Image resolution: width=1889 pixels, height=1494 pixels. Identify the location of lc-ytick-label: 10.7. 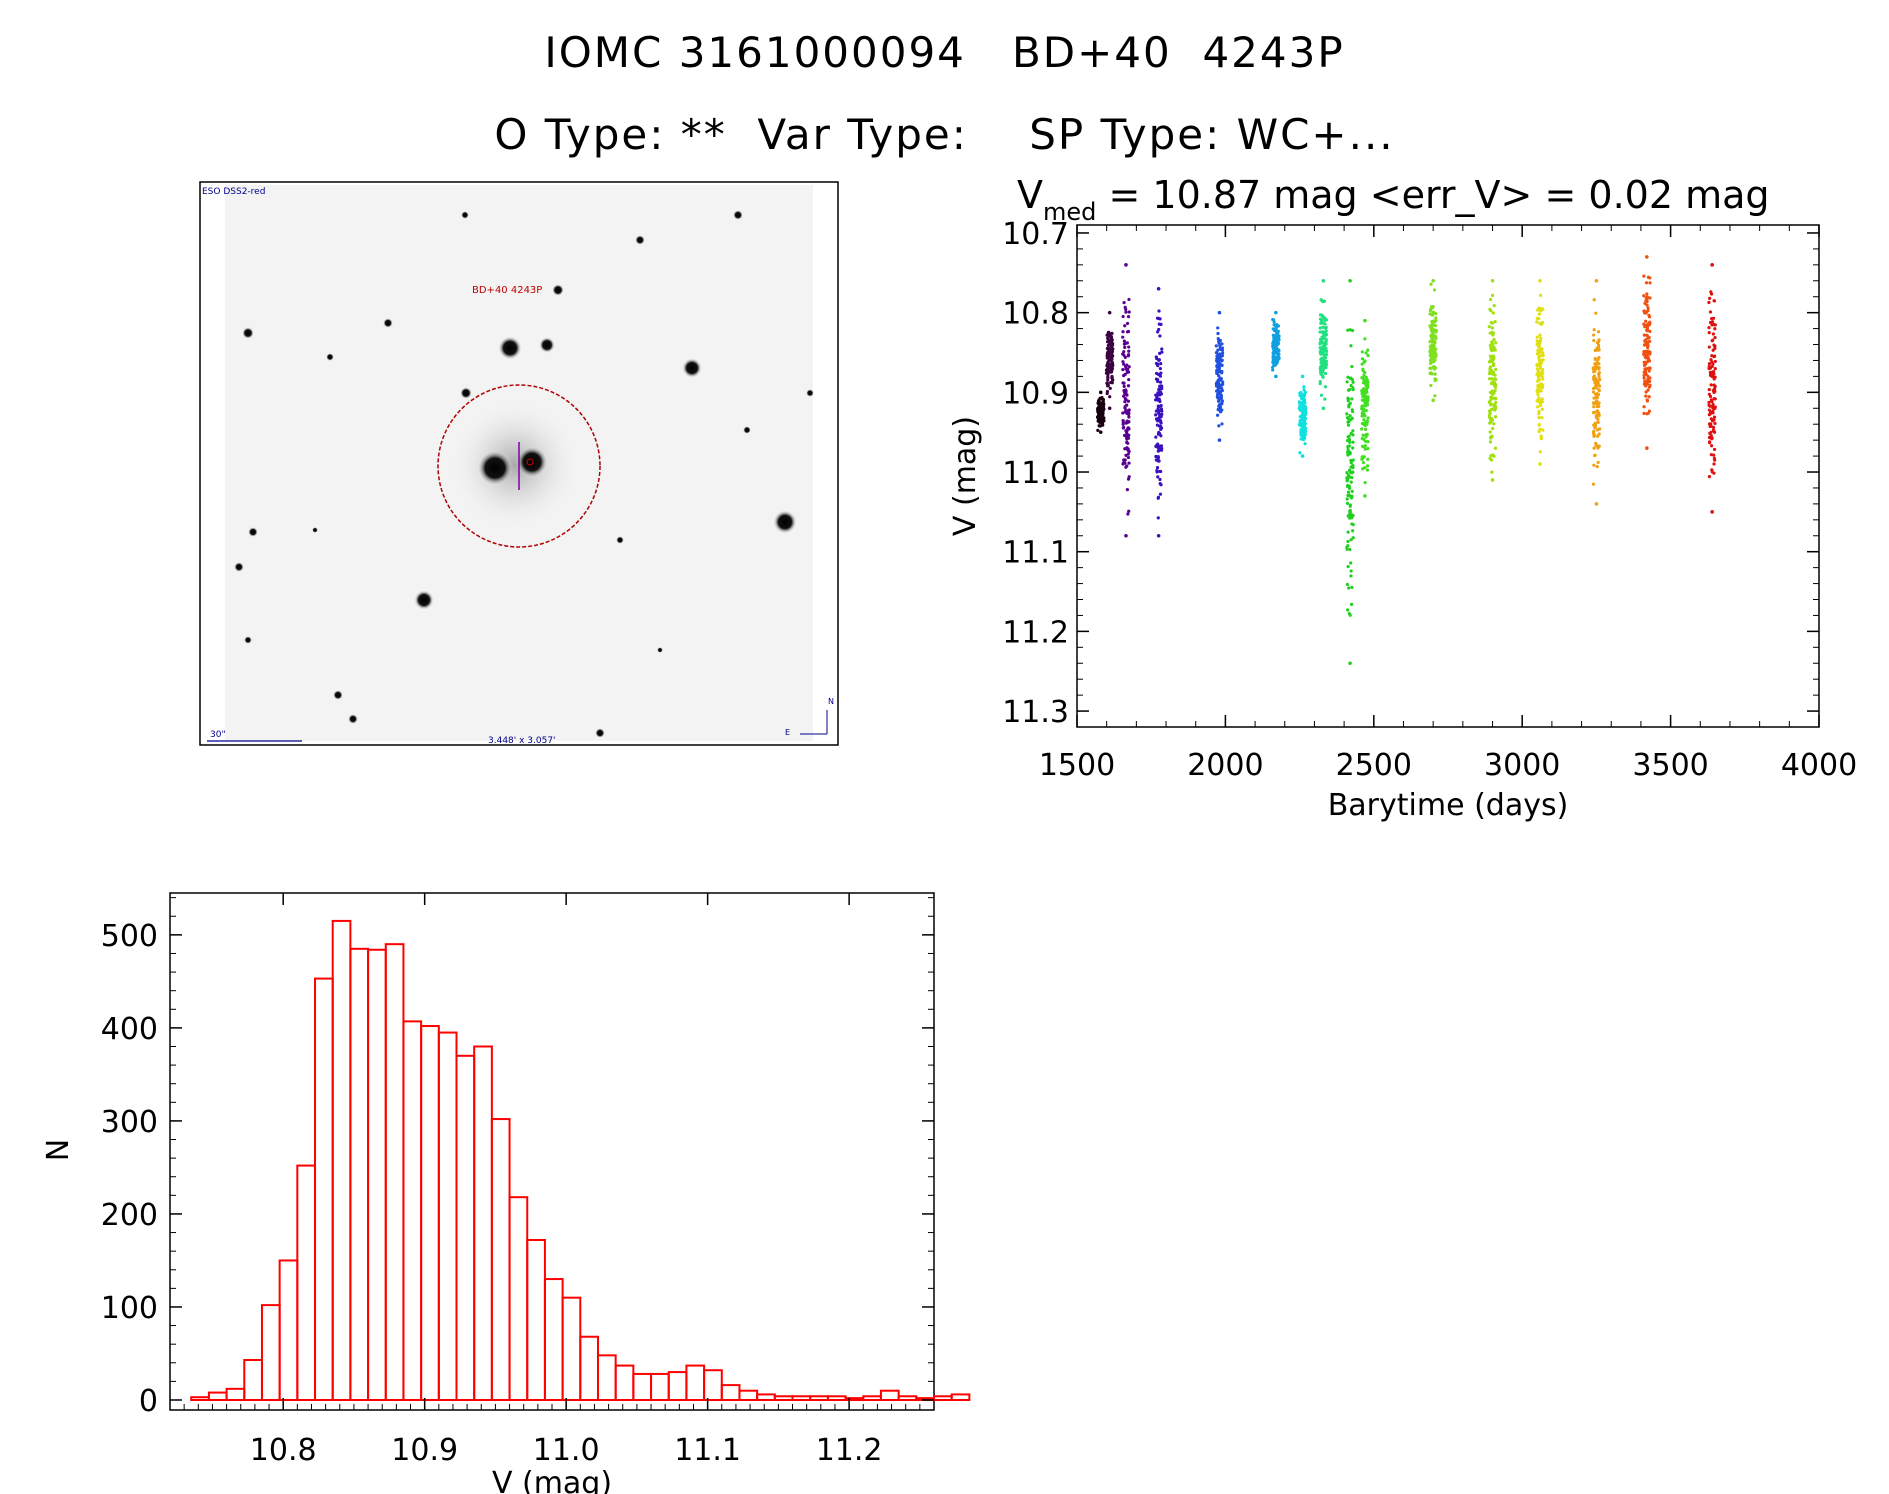
(1035, 234).